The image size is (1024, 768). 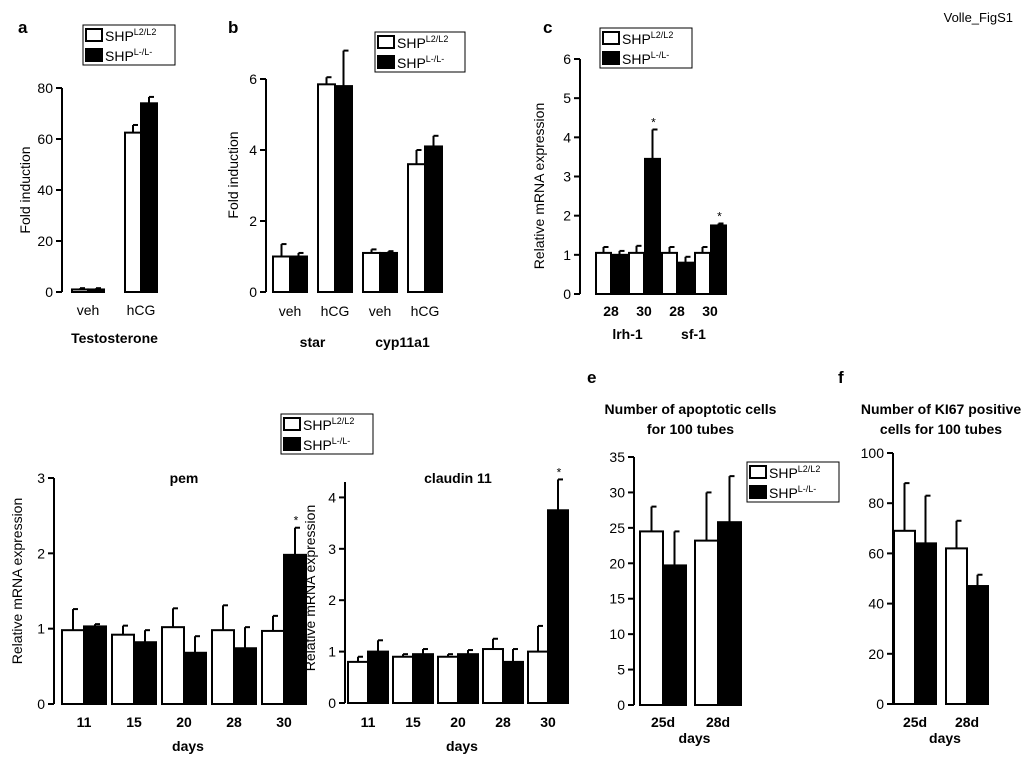 I want to click on x-tick-label: 11, so click(x=84, y=722).